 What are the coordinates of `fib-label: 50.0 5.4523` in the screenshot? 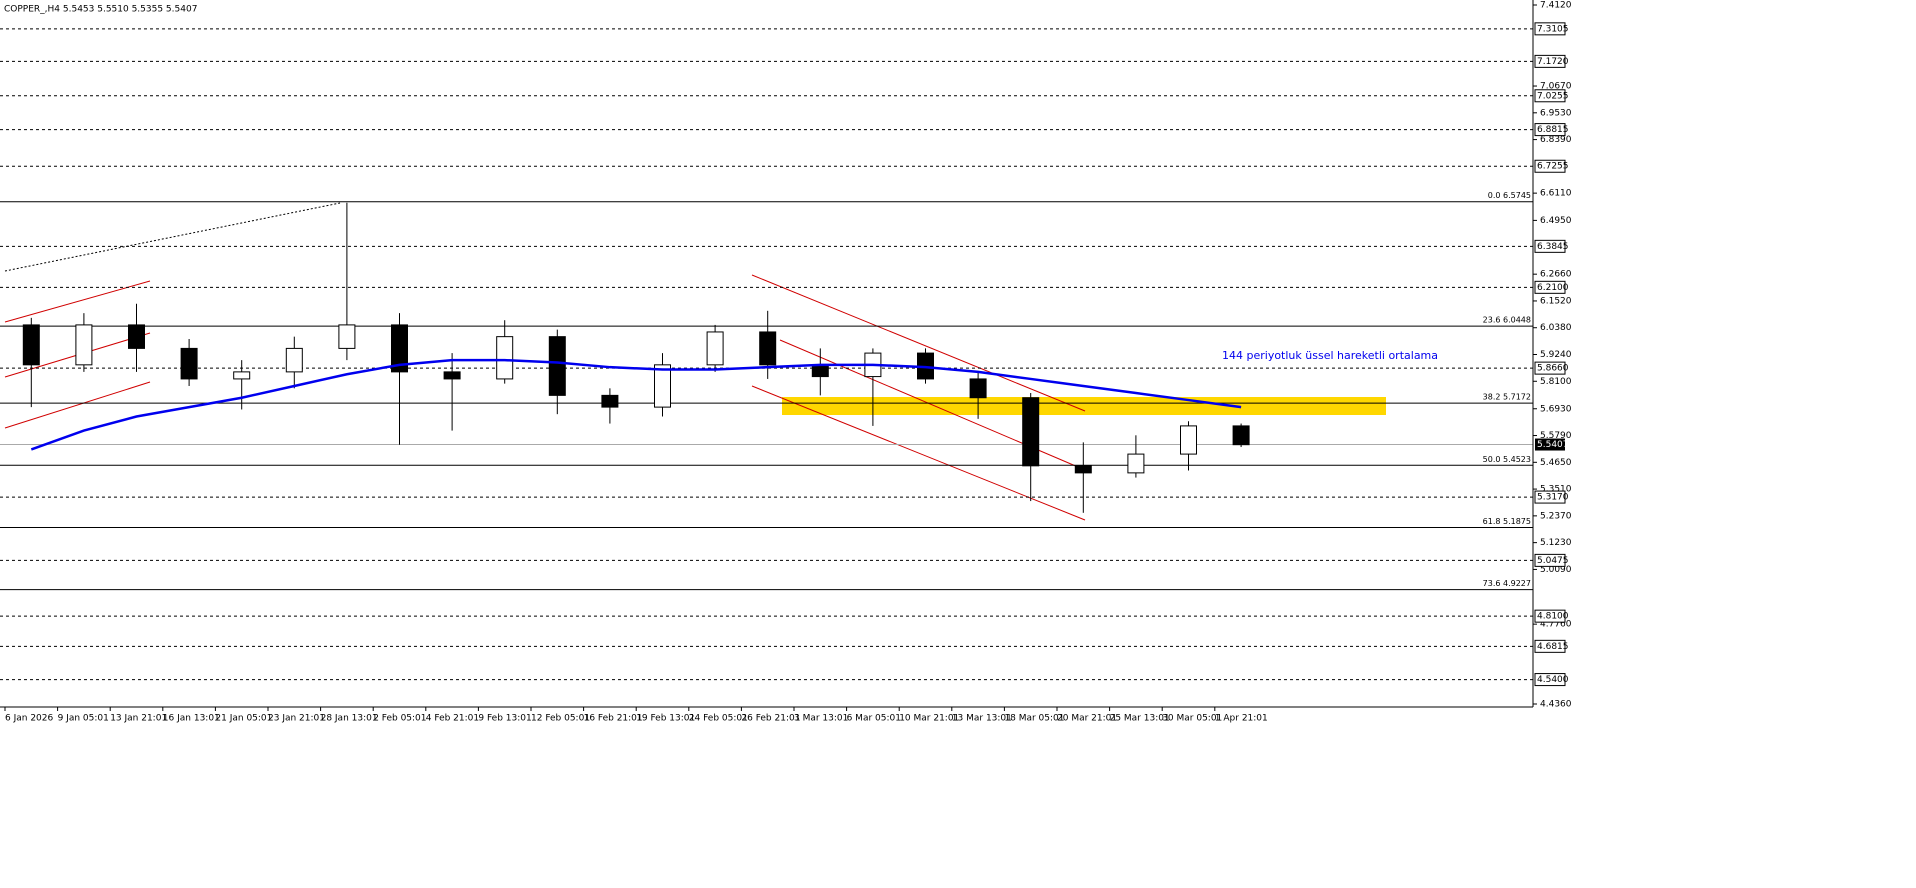 It's located at (1507, 459).